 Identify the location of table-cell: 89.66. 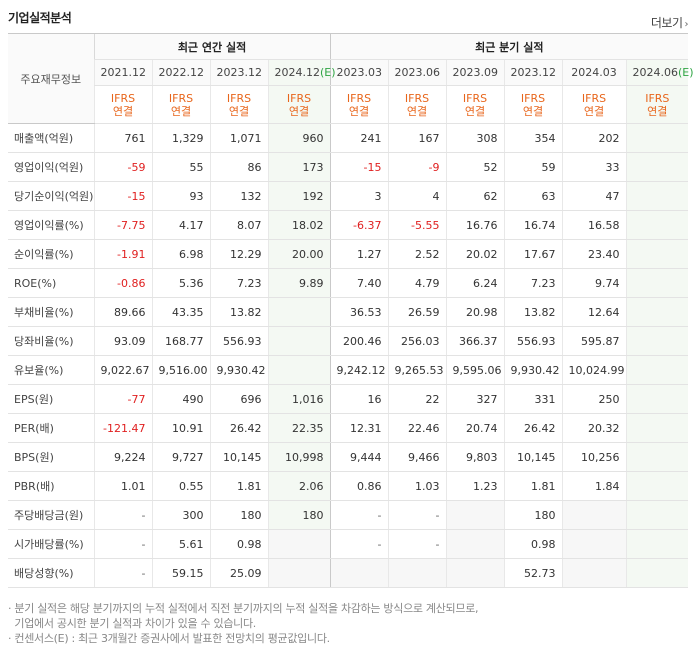
(122, 312).